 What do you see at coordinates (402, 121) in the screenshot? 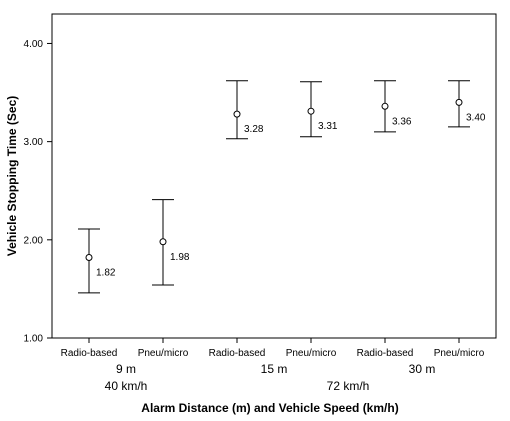
I see `mean-value-label: 3.36` at bounding box center [402, 121].